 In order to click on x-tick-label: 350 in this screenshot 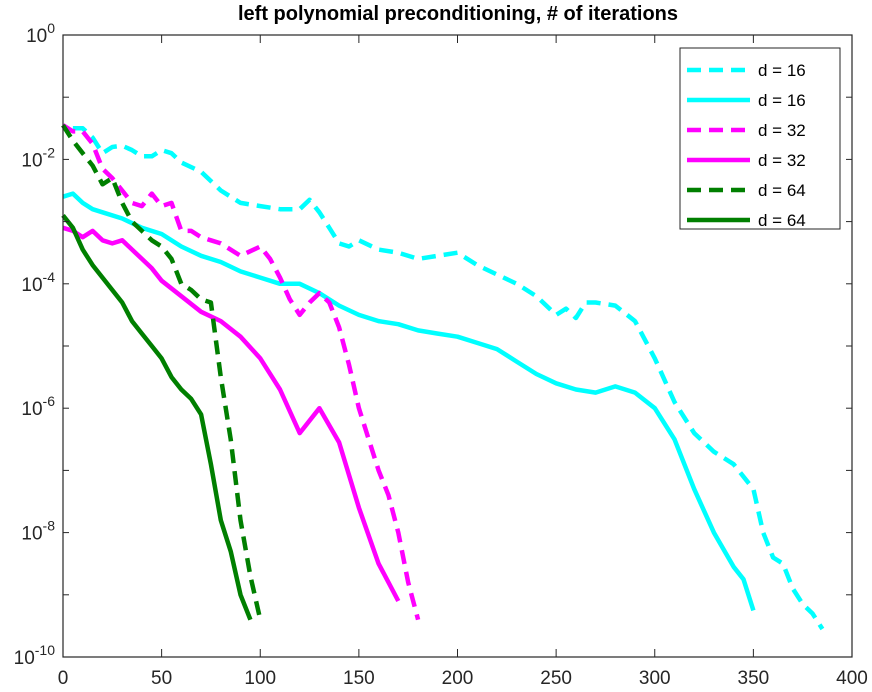, I will do `click(754, 678)`.